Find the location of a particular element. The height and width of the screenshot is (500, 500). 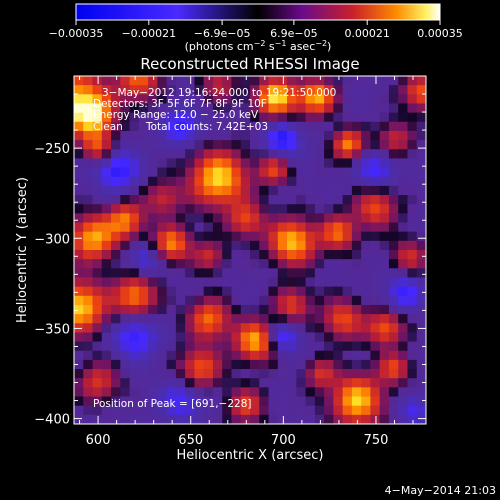

x-axis-label: Heliocentric X (arcsec) is located at coordinates (250, 455).